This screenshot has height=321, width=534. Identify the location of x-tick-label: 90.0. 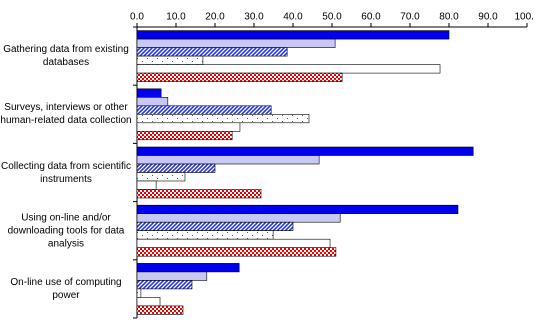
(488, 17).